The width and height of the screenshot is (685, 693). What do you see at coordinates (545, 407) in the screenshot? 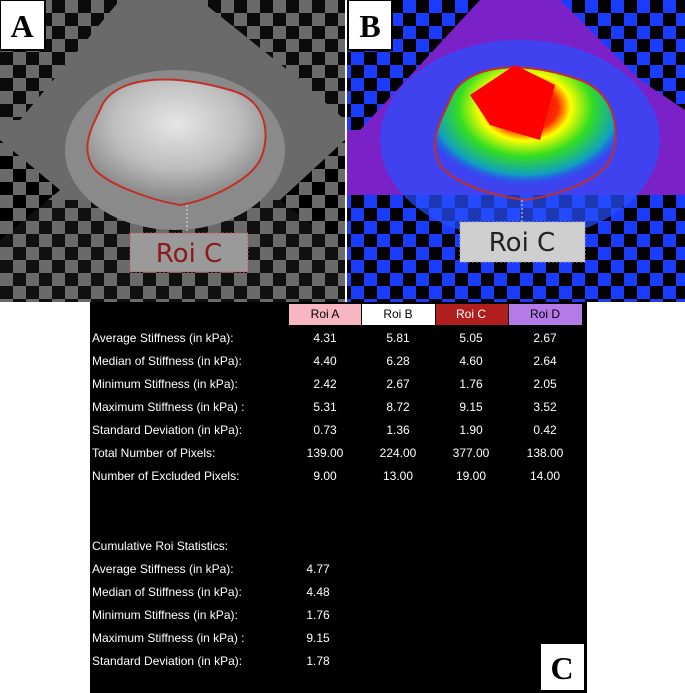
I see `cell-value: 3.52` at bounding box center [545, 407].